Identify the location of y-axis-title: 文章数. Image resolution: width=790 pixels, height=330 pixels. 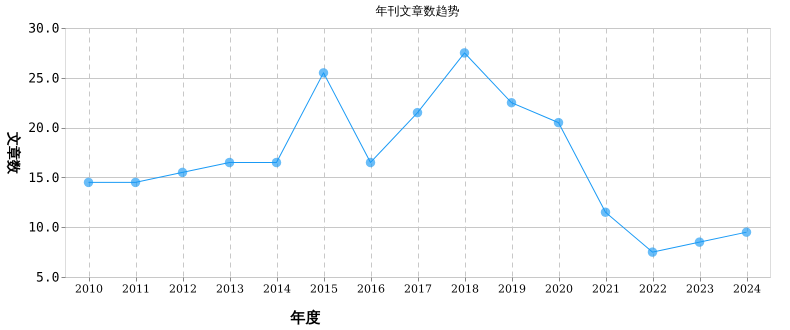
(13, 153).